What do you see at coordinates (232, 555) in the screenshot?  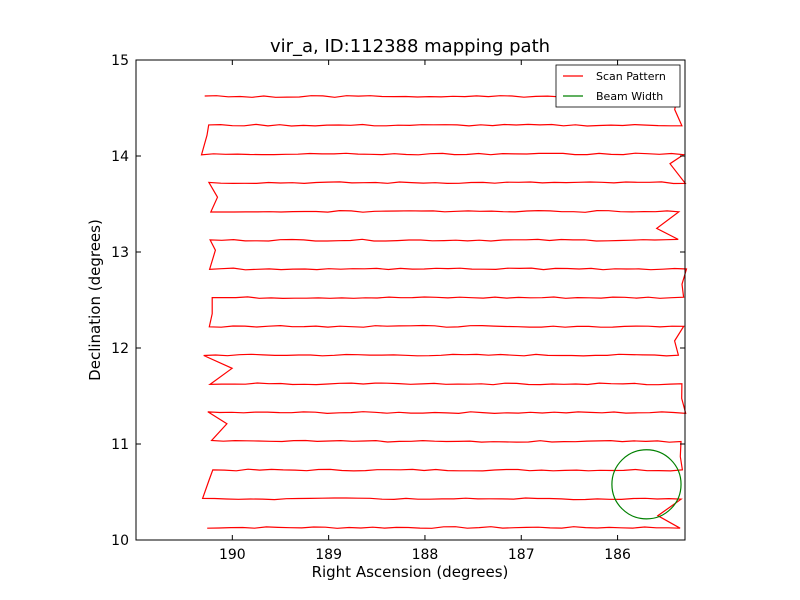 I see `x-tick-label: 190` at bounding box center [232, 555].